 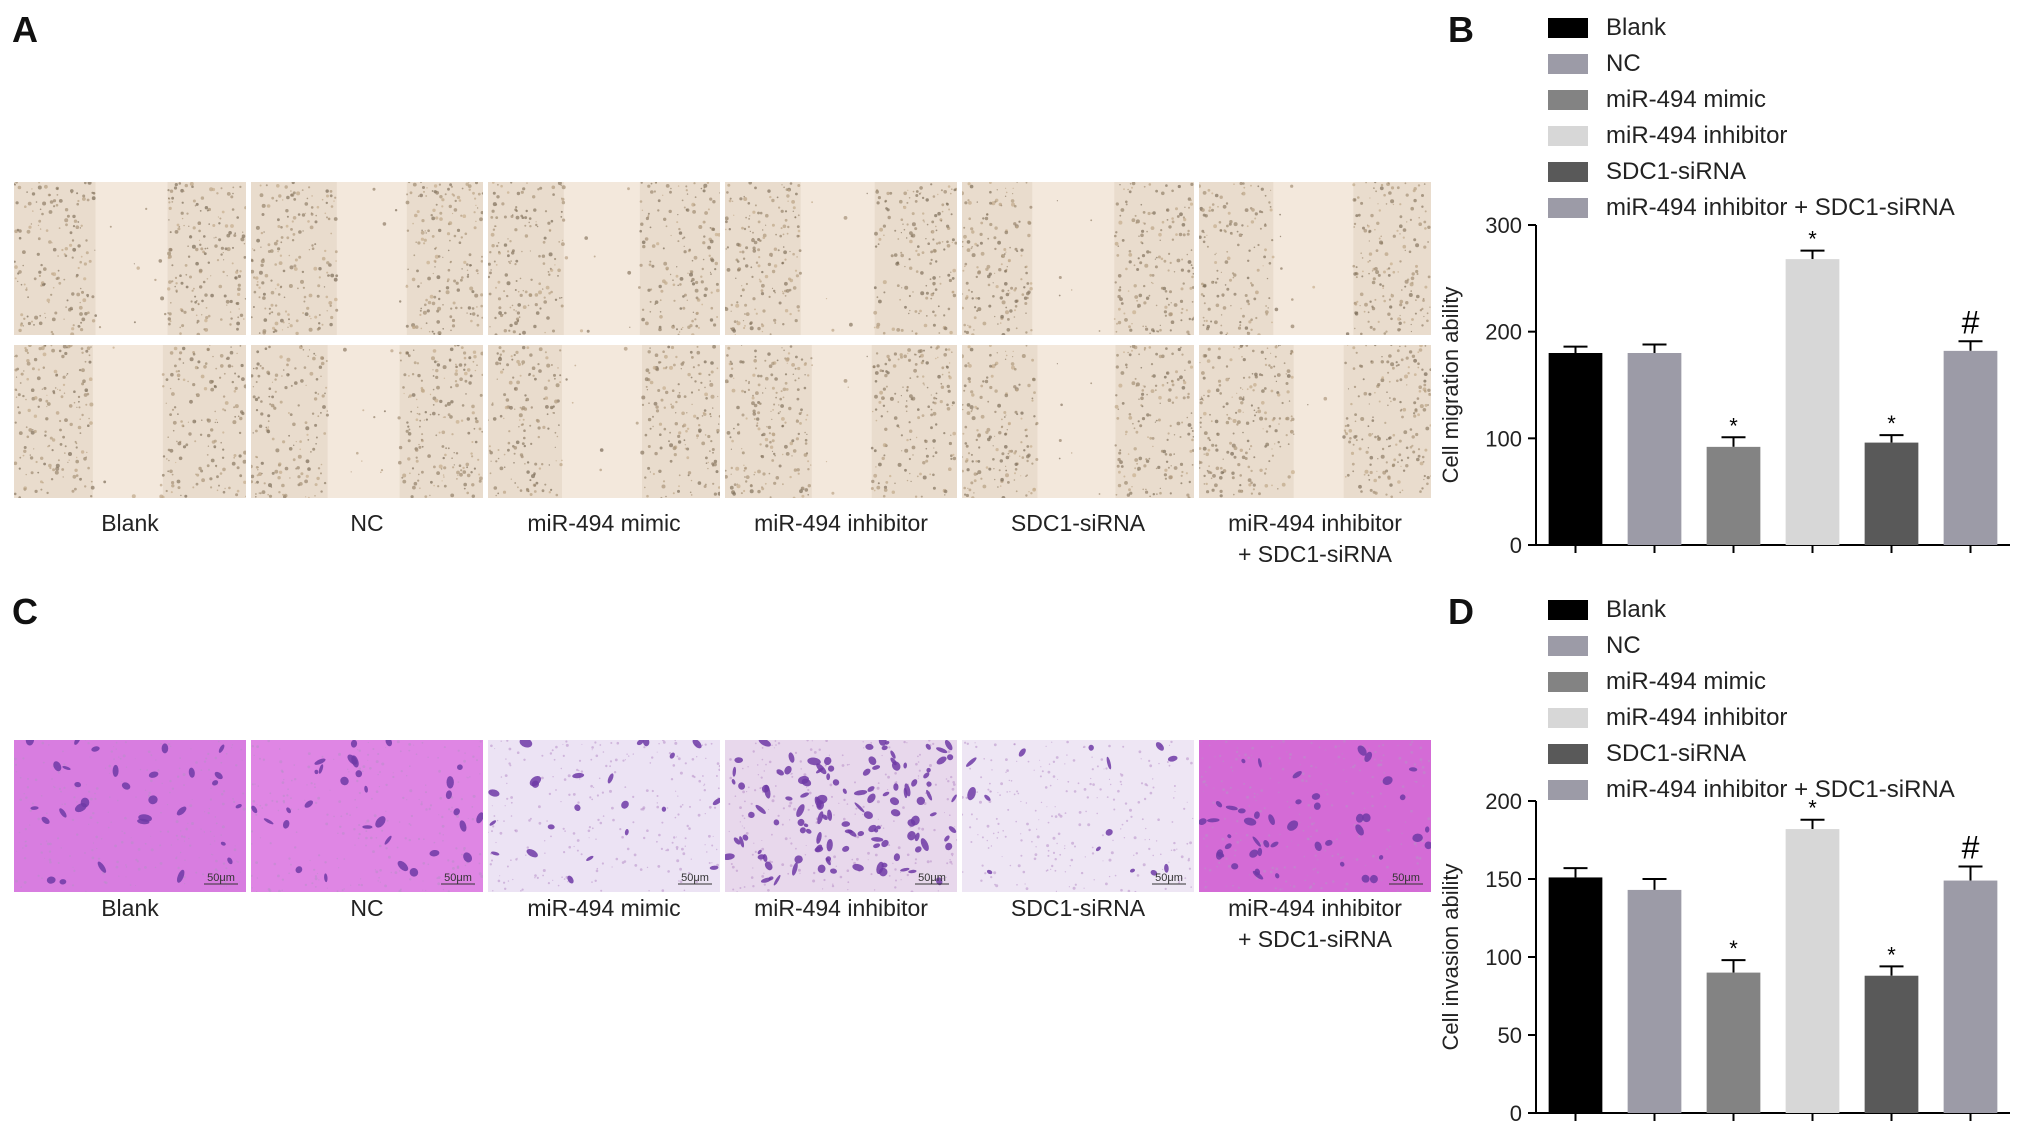 I want to click on panel-label-a: A, so click(x=25, y=29).